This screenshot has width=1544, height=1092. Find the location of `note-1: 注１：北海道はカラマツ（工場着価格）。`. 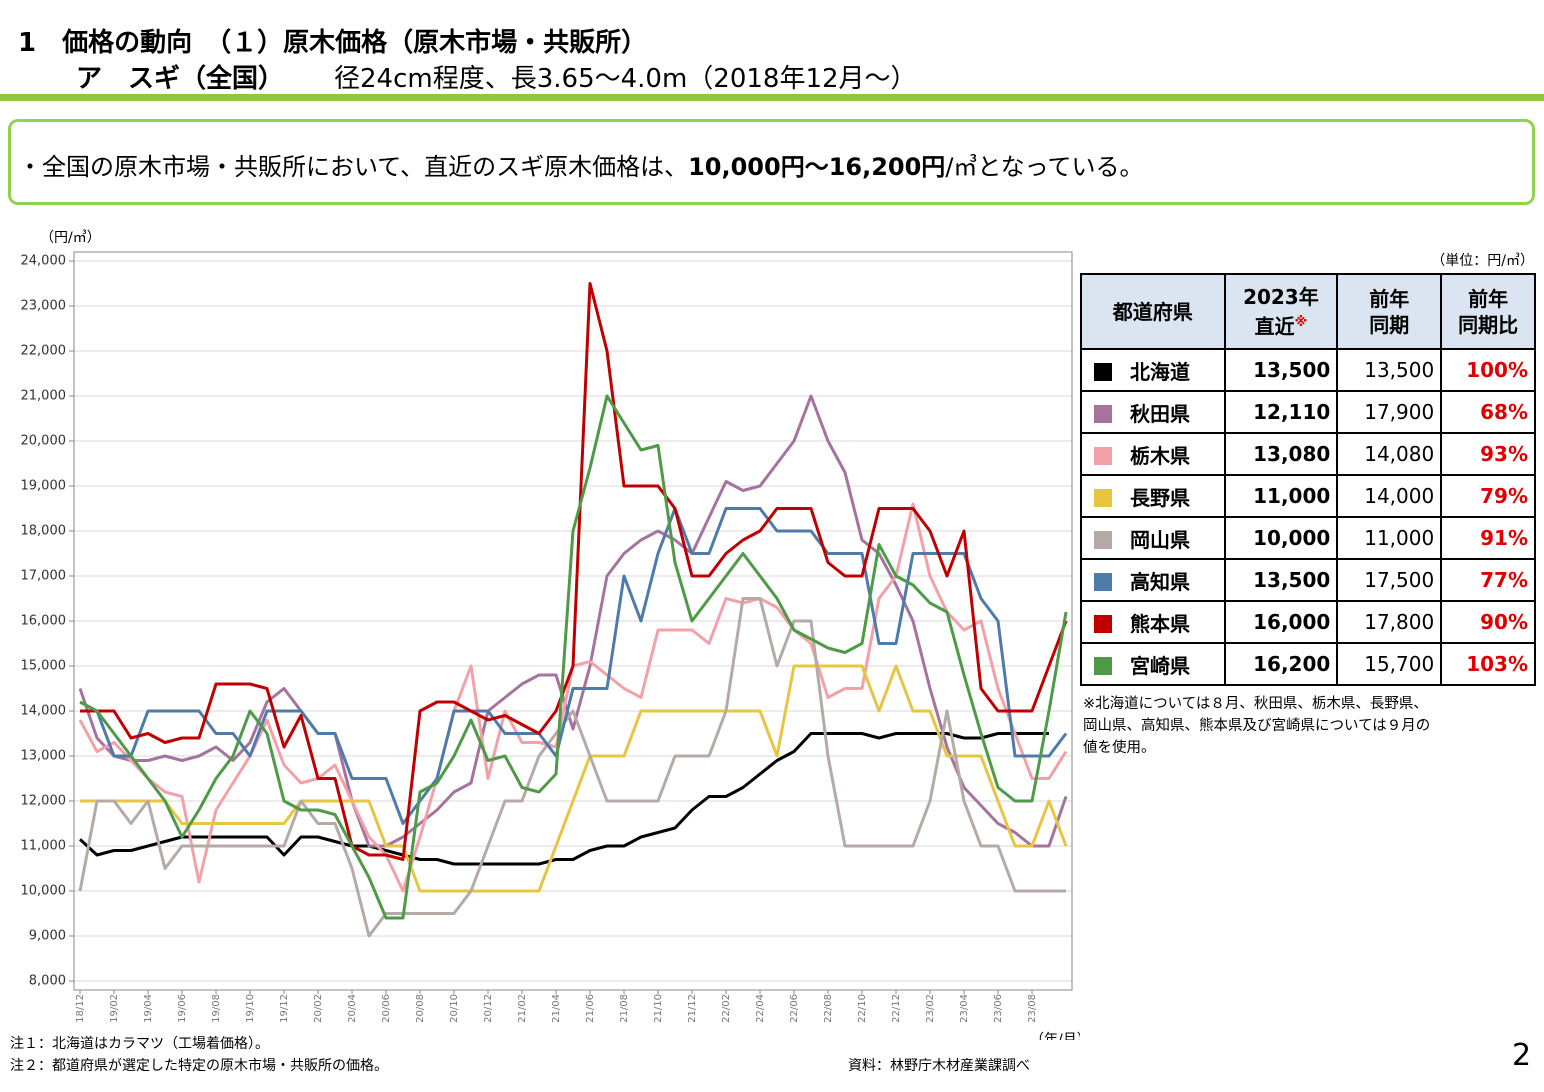

note-1: 注１：北海道はカラマツ（工場着価格）。 is located at coordinates (139, 1044).